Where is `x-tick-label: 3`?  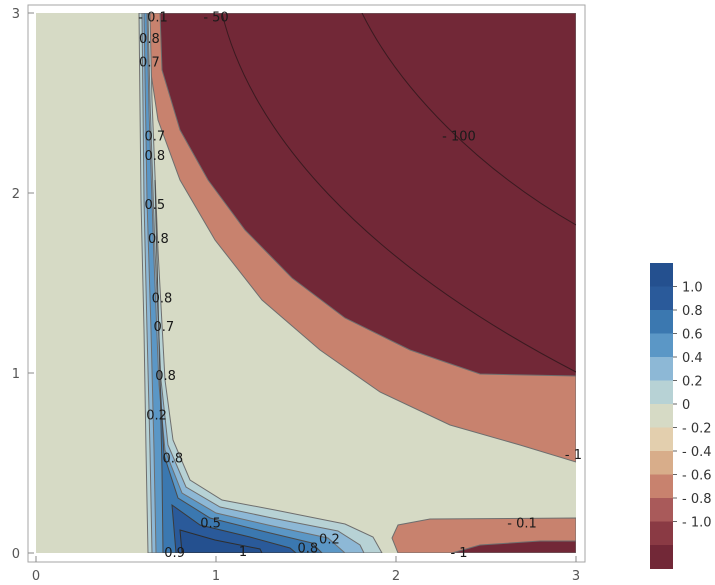 x-tick-label: 3 is located at coordinates (576, 576).